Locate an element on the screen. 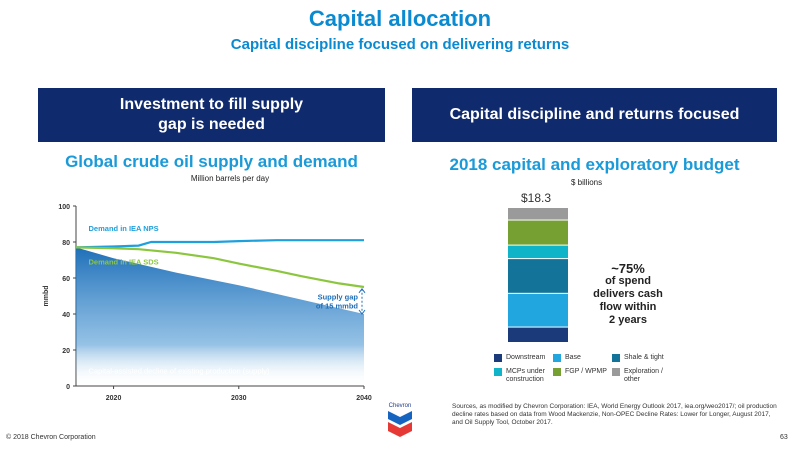  left-band-line2: gap is needed is located at coordinates (211, 124).